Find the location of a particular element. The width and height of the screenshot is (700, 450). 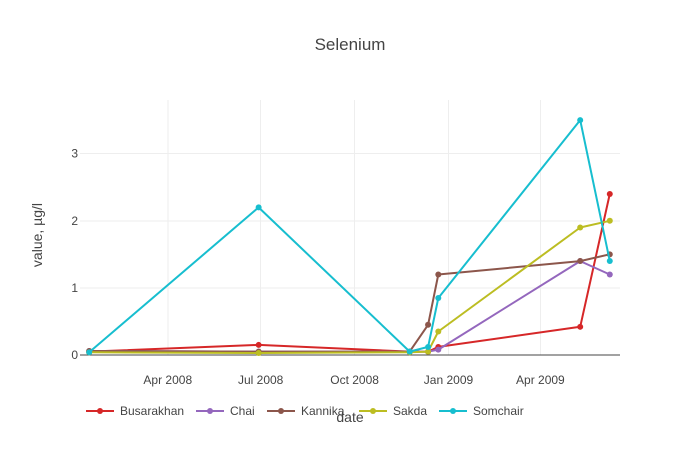

y-tick-label: 0 is located at coordinates (74, 355).